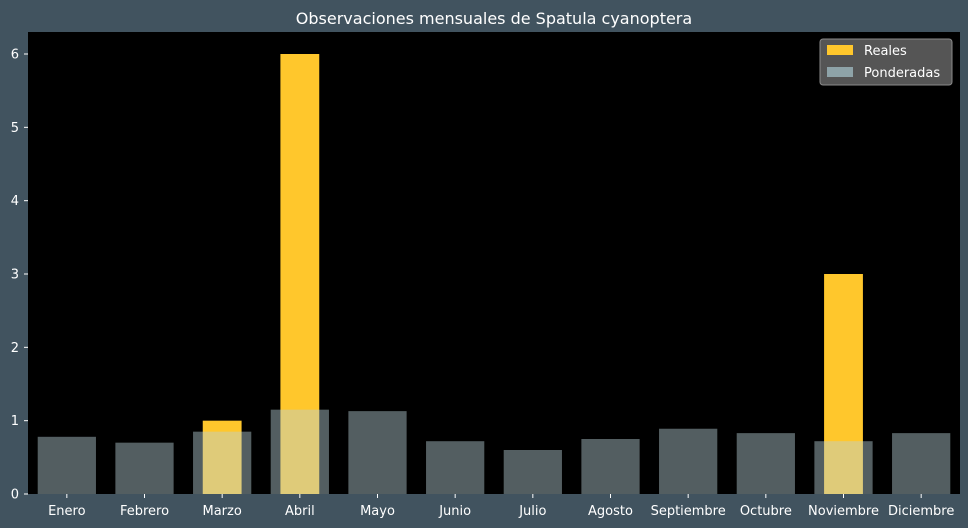 Image resolution: width=968 pixels, height=528 pixels. I want to click on x-tick-label-4: Mayo, so click(377, 511).